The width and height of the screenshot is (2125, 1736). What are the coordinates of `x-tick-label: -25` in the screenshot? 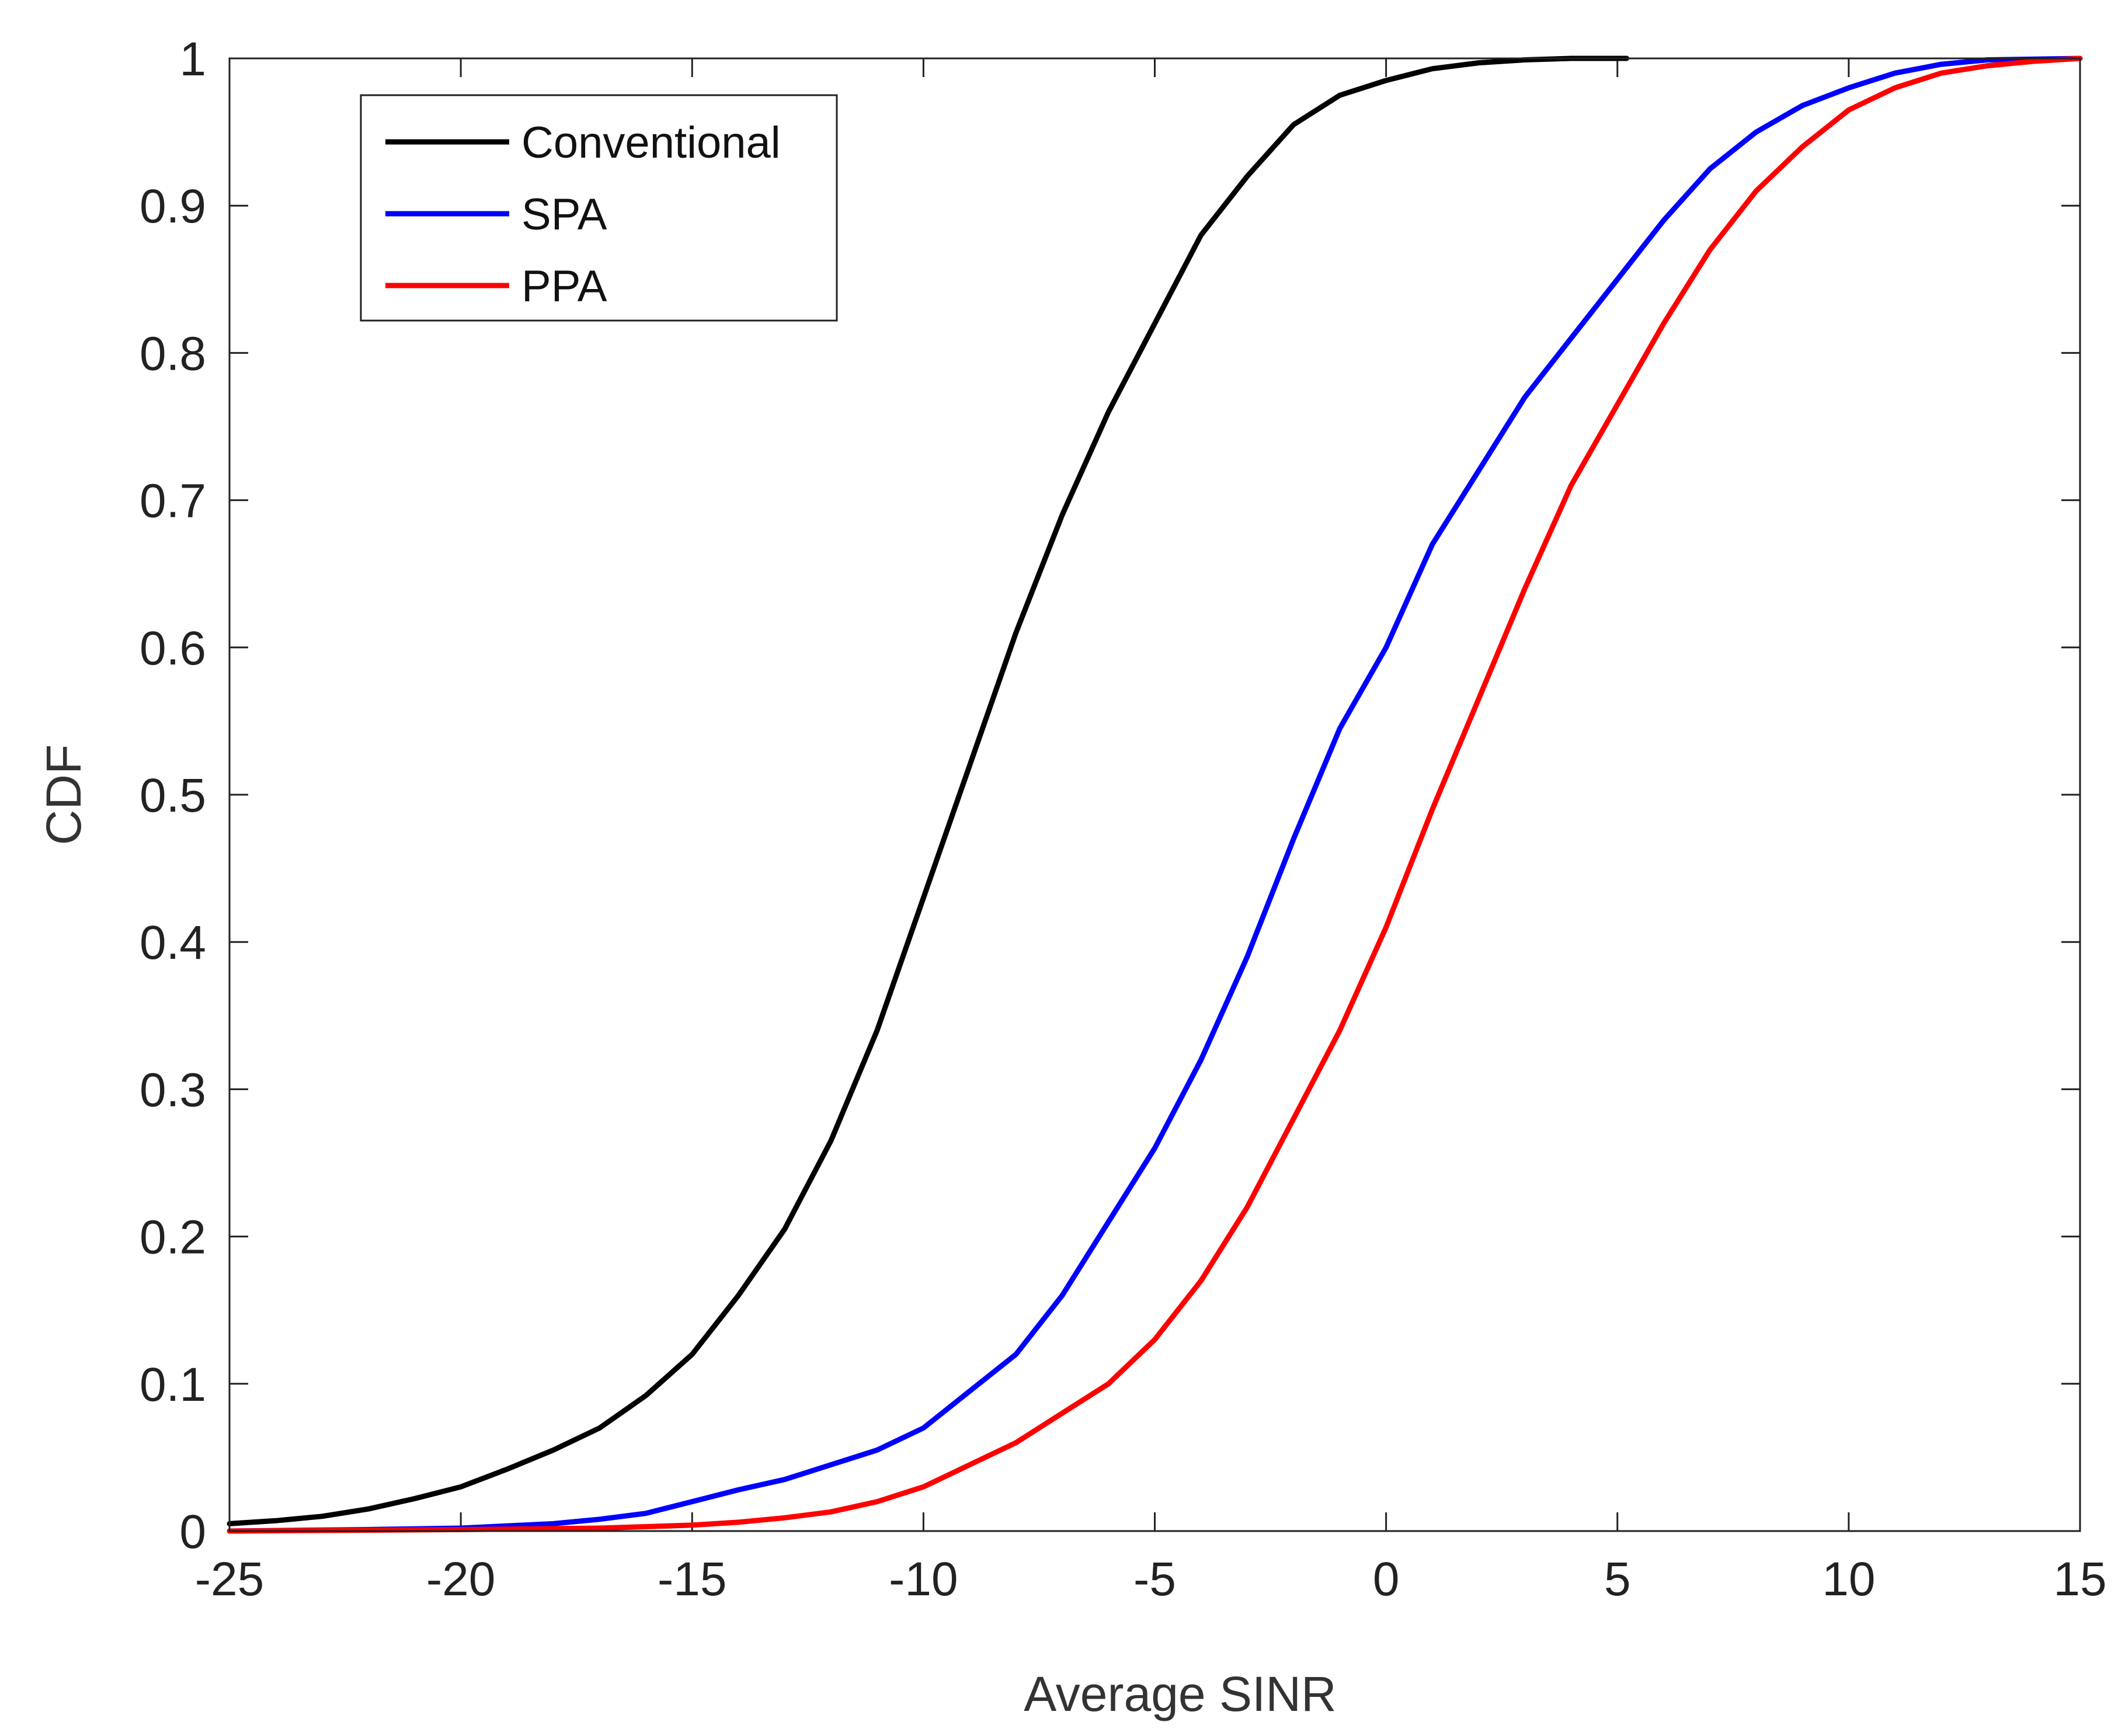 It's located at (230, 1580).